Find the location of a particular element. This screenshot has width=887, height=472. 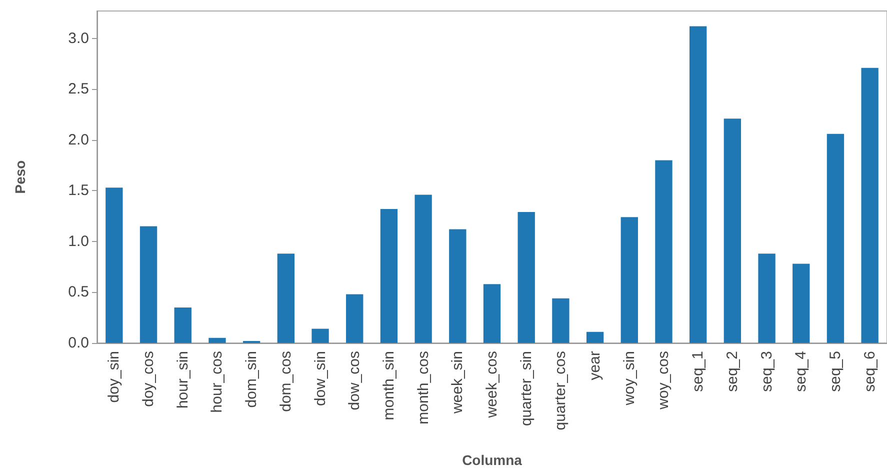

x-tick-label: dom_cos is located at coordinates (285, 381).